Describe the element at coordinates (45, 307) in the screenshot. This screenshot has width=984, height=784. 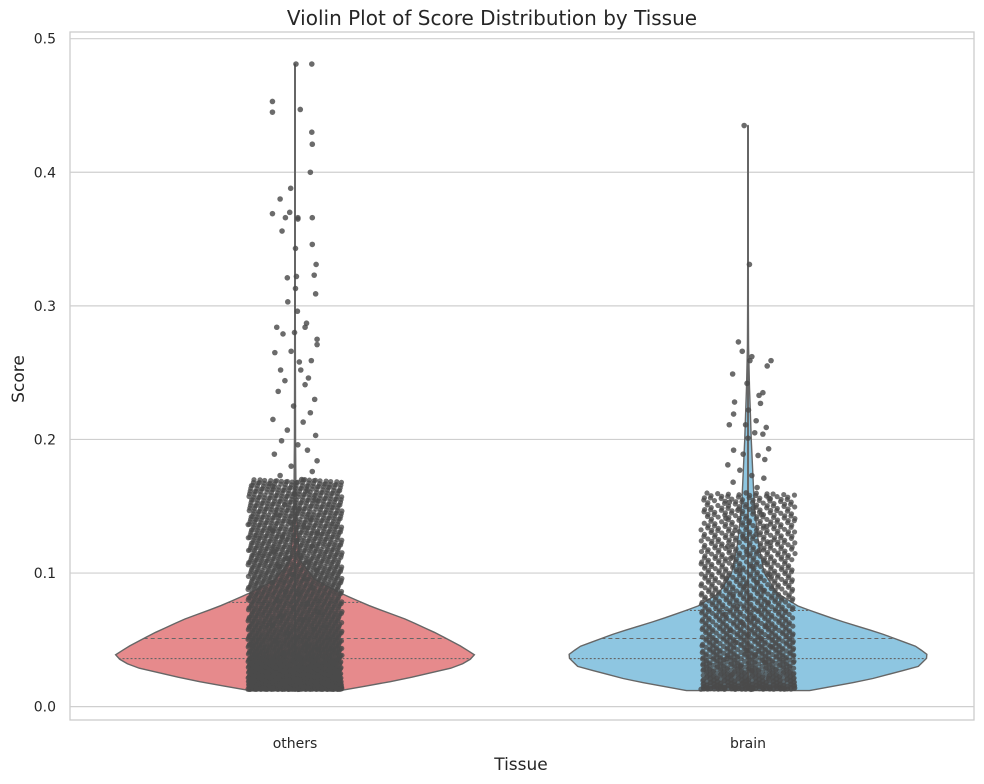
I see `y-tick-label: 0.3` at that location.